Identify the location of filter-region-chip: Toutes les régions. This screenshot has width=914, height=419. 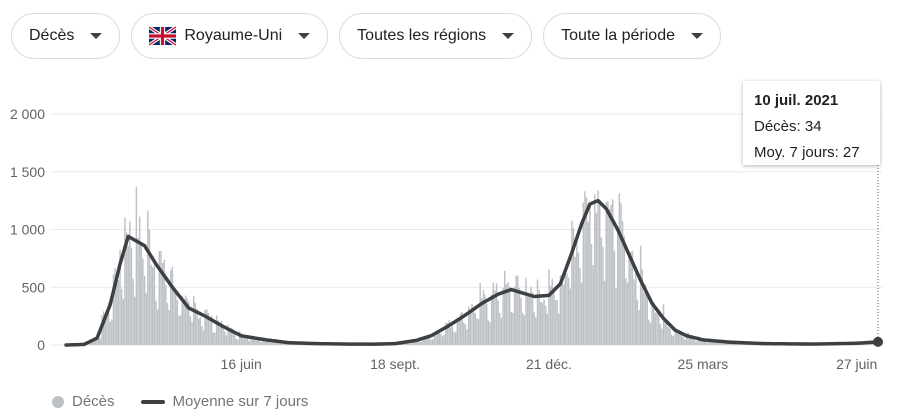
(436, 36).